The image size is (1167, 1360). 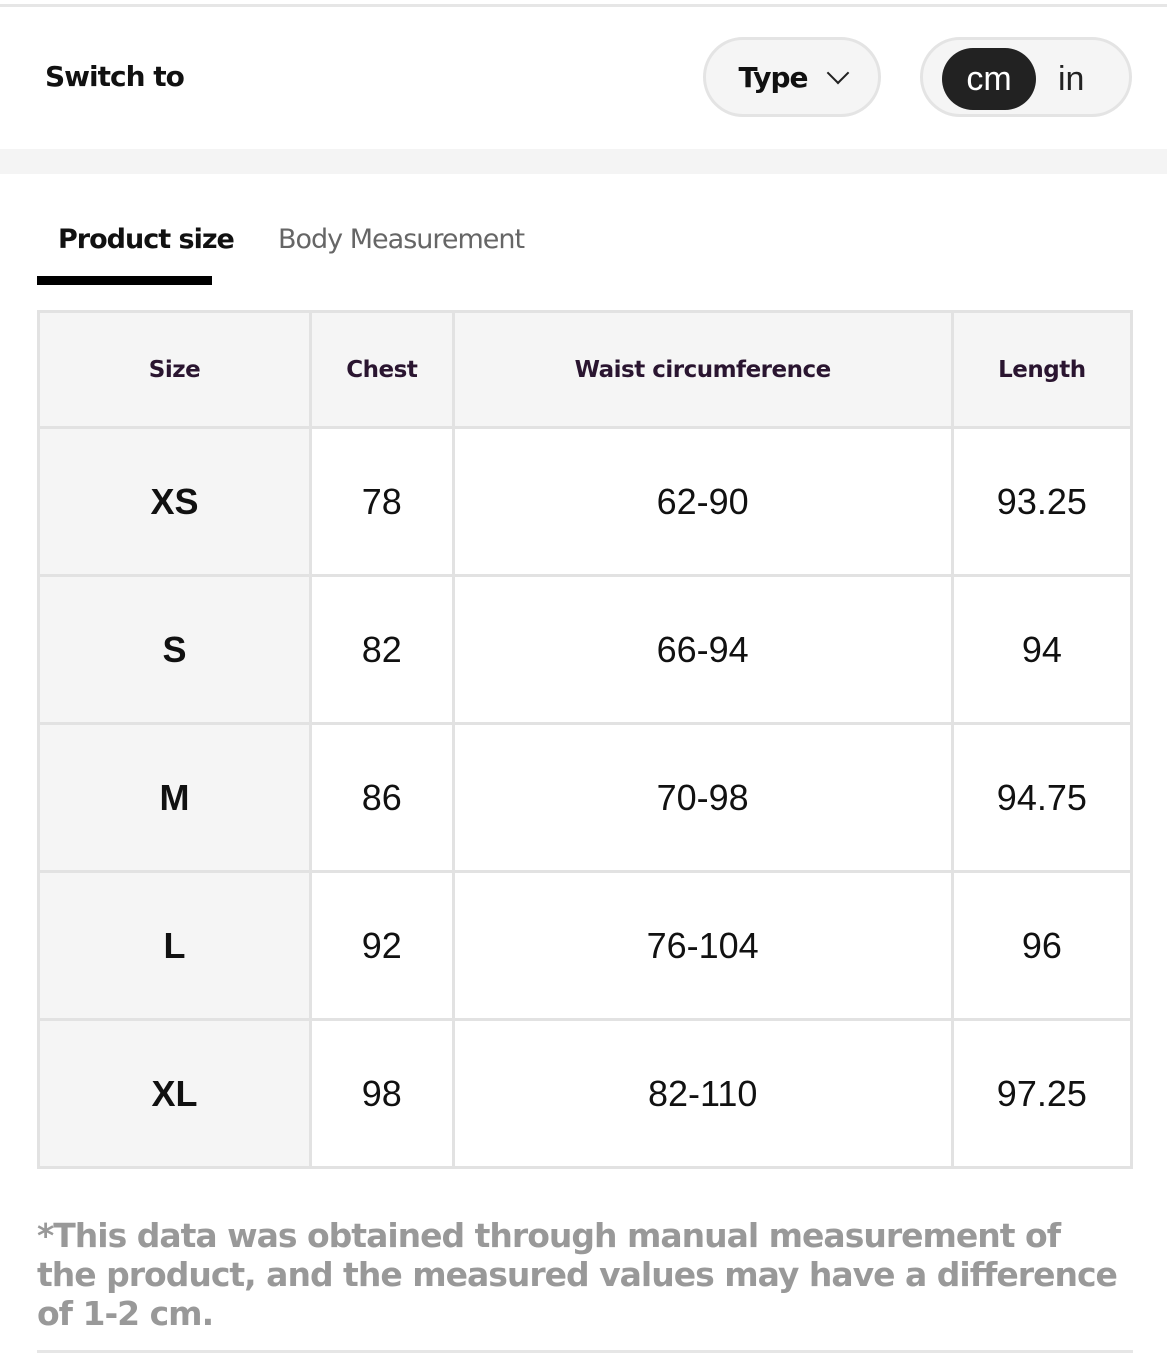 I want to click on chest-cell: 78, so click(x=382, y=501).